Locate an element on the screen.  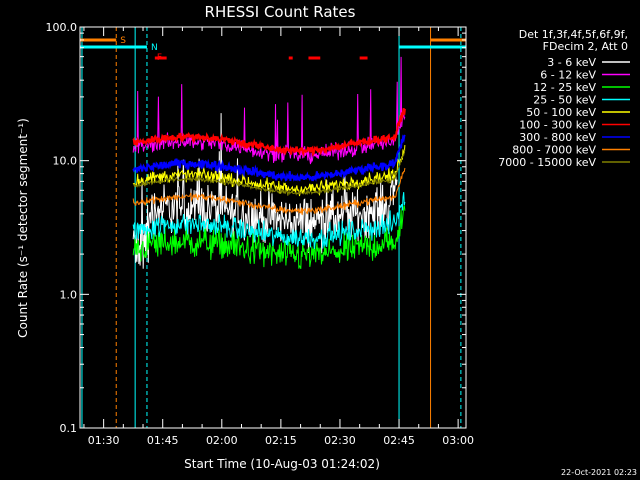
x-tick-label-0: 01:30 is located at coordinates (104, 440).